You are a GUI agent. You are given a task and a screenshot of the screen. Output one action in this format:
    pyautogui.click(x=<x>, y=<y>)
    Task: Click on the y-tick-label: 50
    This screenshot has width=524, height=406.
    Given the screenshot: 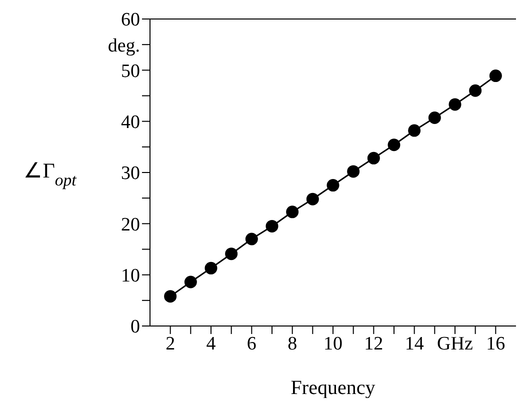 What is the action you would take?
    pyautogui.click(x=130, y=71)
    